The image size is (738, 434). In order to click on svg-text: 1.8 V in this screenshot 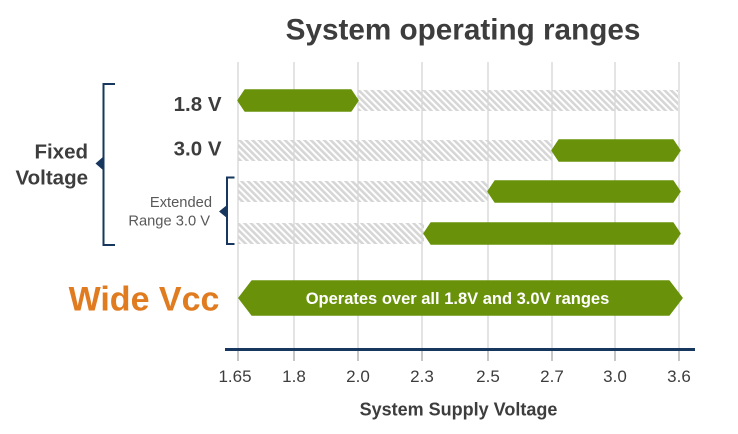, I will do `click(198, 104)`.